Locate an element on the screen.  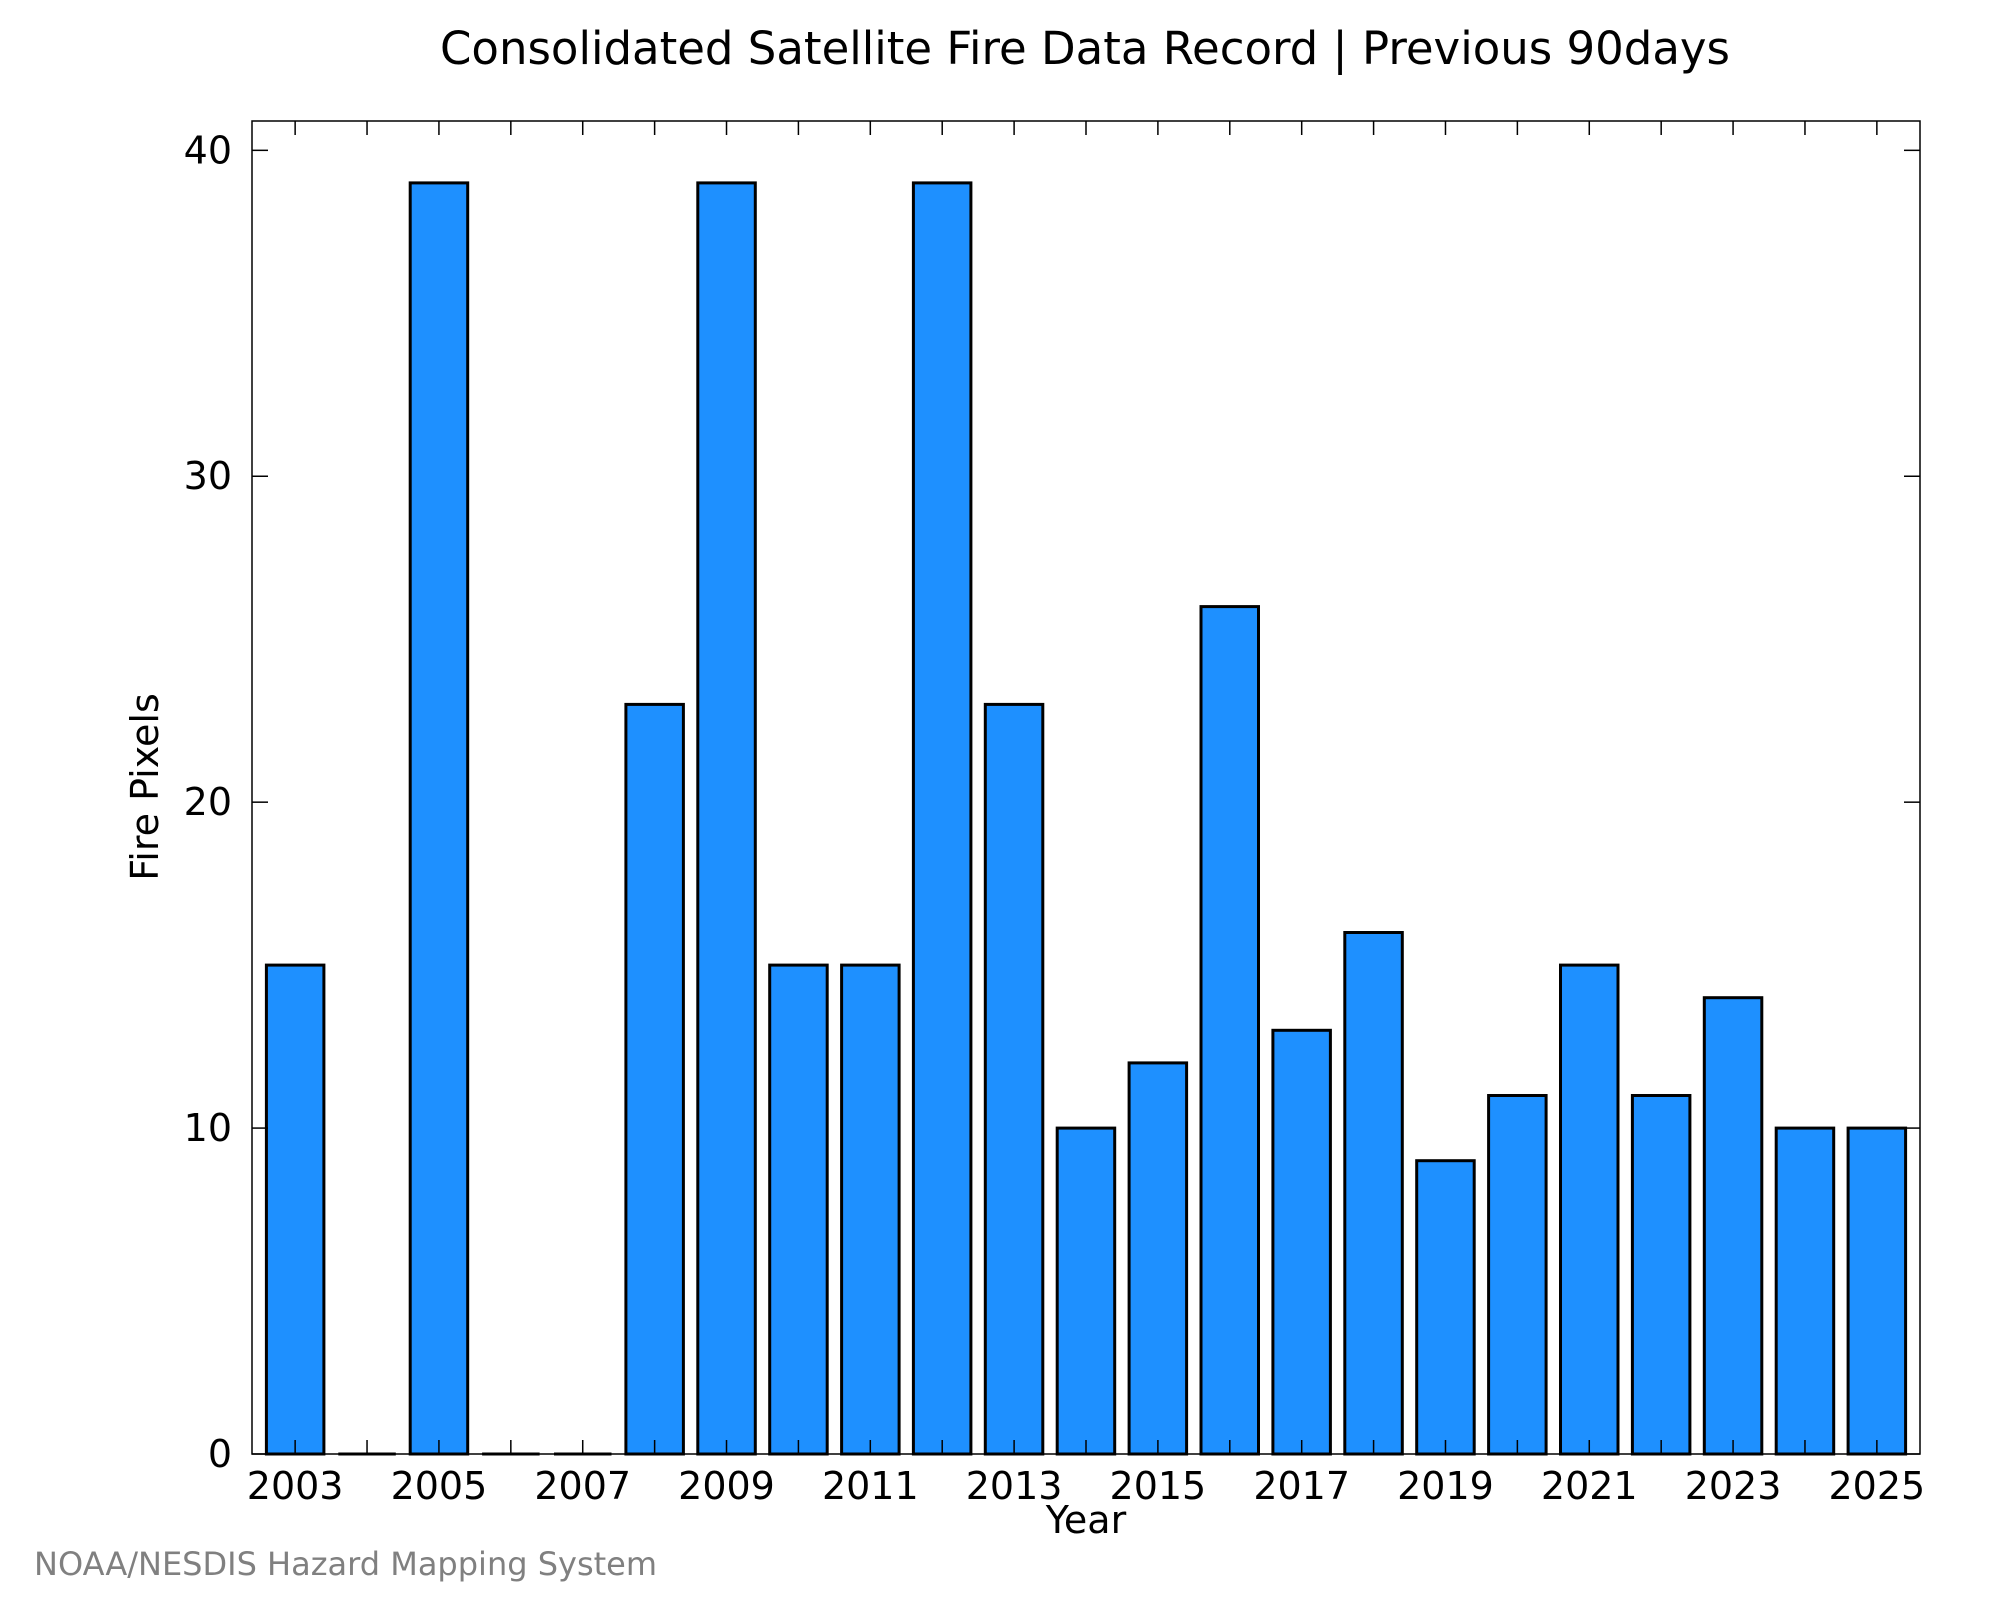
y-tick-label: 40 is located at coordinates (208, 150).